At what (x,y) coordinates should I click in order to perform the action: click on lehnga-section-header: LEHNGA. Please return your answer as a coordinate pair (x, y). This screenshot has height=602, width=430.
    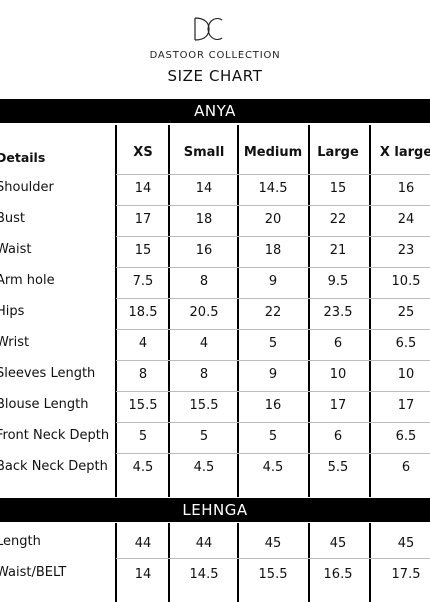
    Looking at the image, I should click on (215, 510).